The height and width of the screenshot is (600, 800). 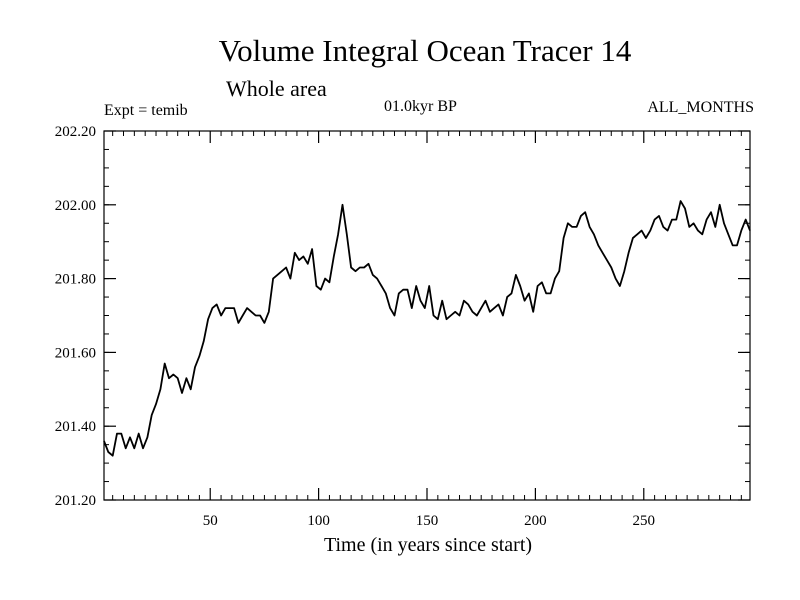 What do you see at coordinates (644, 521) in the screenshot?
I see `x-tick-label: 250` at bounding box center [644, 521].